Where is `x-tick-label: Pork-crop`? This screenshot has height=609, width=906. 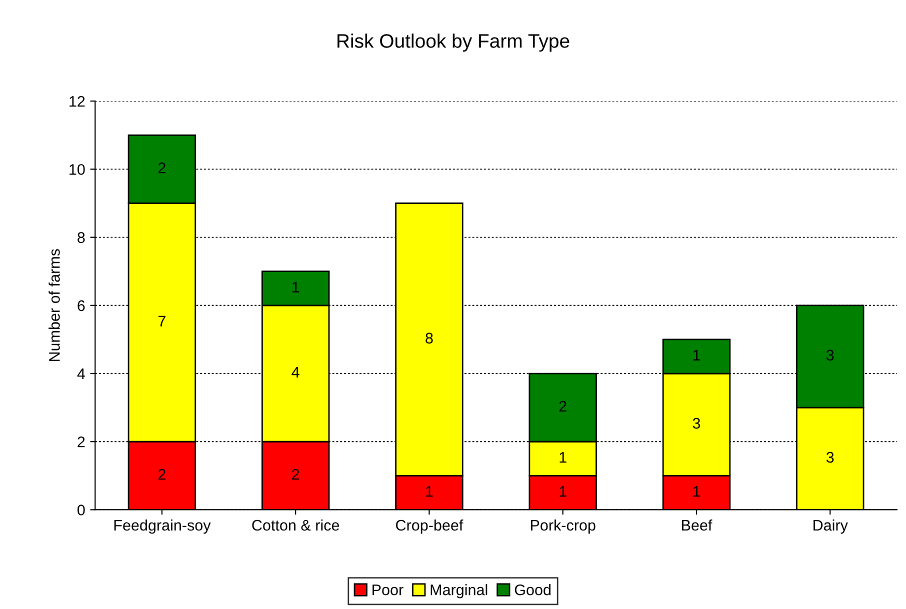 x-tick-label: Pork-crop is located at coordinates (563, 526).